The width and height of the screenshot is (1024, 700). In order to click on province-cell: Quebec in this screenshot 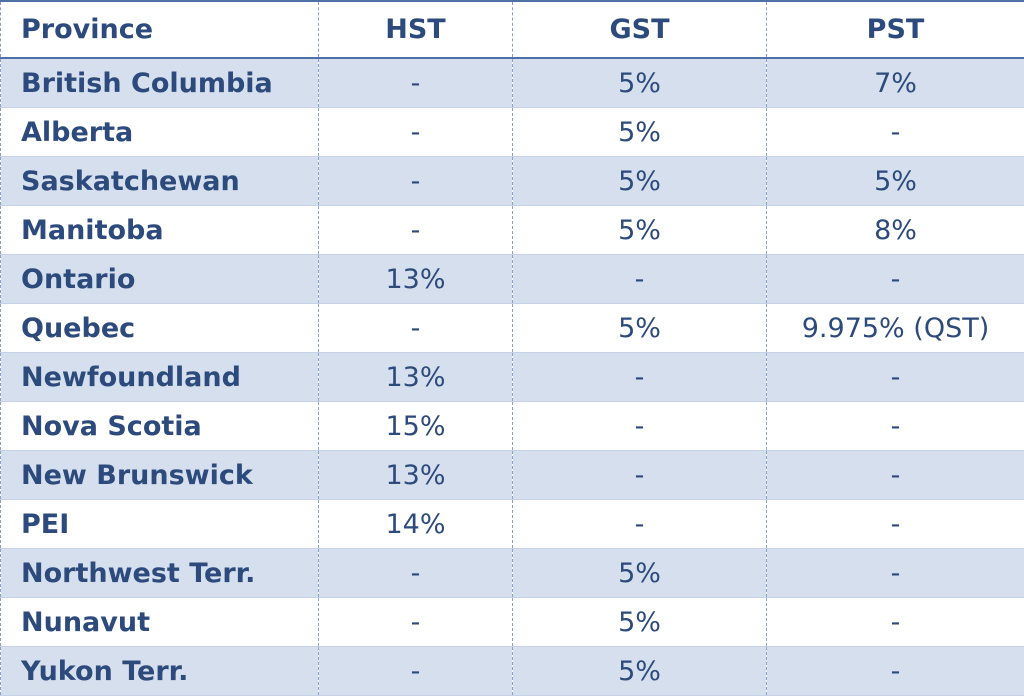, I will do `click(159, 328)`.